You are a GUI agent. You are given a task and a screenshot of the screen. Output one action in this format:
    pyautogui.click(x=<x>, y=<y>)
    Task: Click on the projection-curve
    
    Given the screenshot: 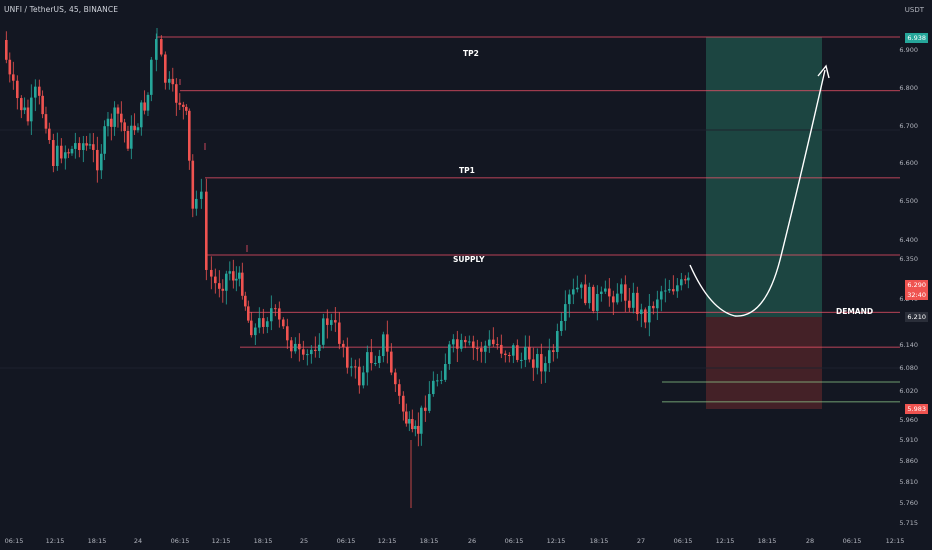 What is the action you would take?
    pyautogui.click(x=757, y=193)
    